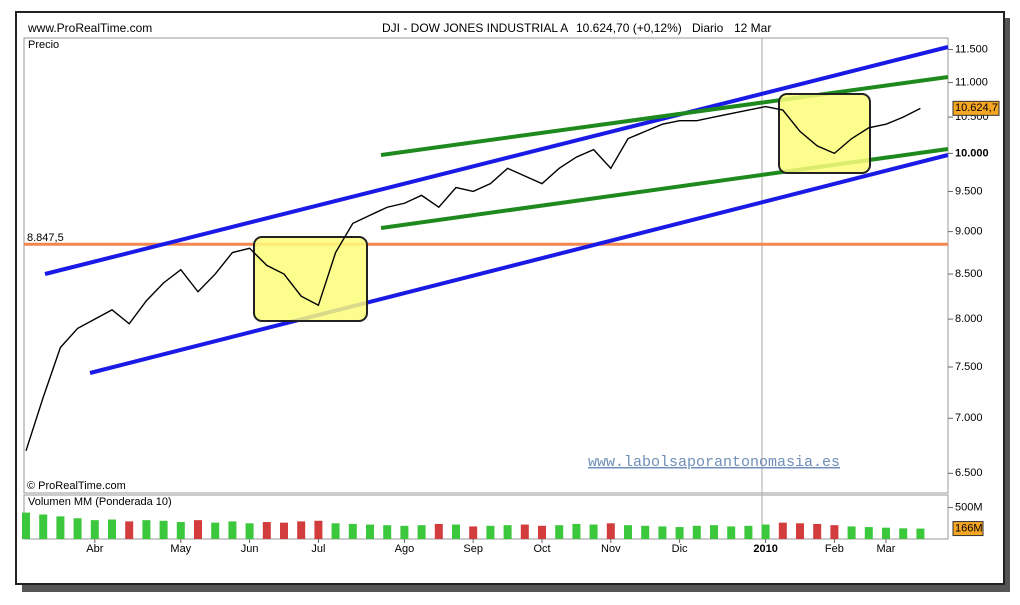 The height and width of the screenshot is (605, 1020). Describe the element at coordinates (971, 49) in the screenshot. I see `y-tick-label: 11.500` at that location.